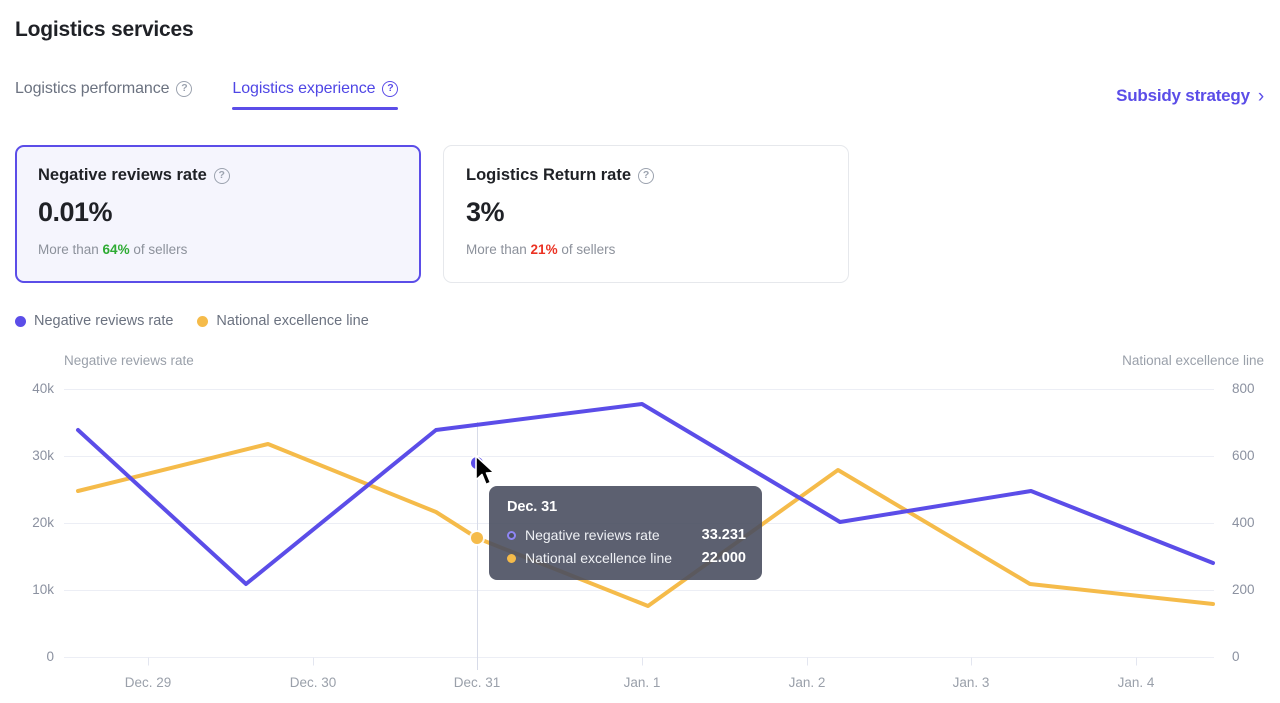  Describe the element at coordinates (477, 463) in the screenshot. I see `hover-marker-negative-reviews-rate` at that location.